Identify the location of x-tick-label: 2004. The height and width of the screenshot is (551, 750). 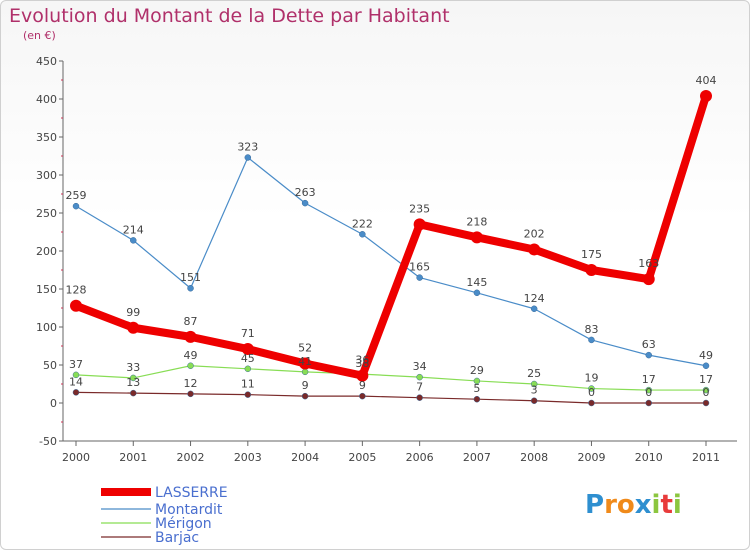
(305, 457).